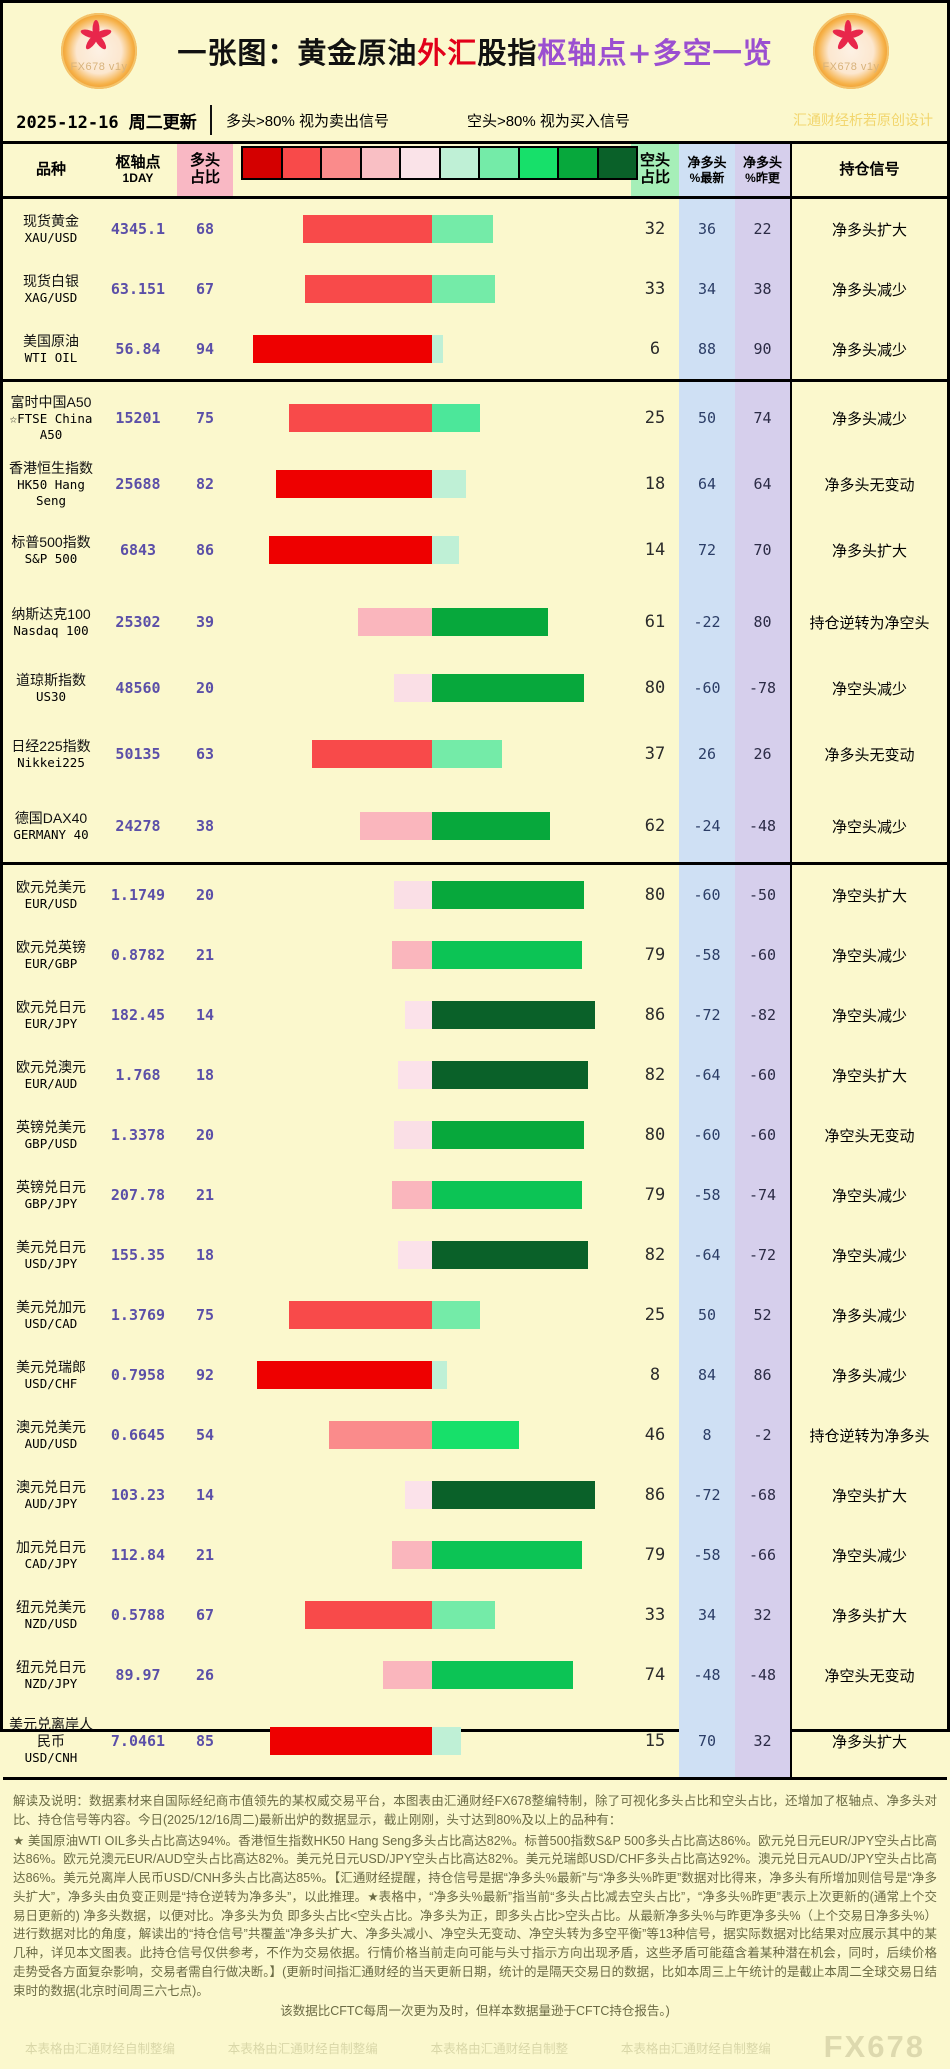 The image size is (950, 2069). I want to click on long-pct-value: 82, so click(205, 484).